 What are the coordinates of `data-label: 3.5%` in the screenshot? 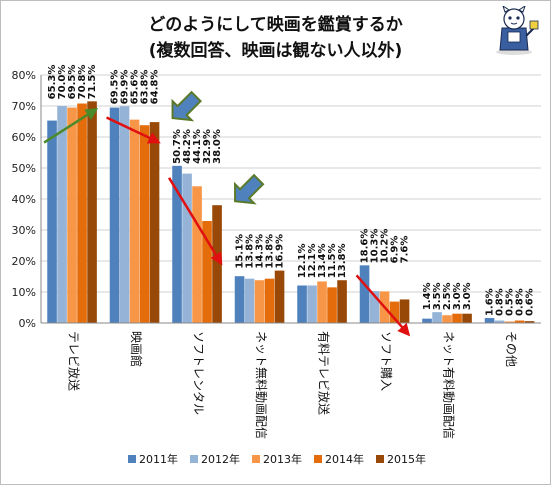 It's located at (437, 296).